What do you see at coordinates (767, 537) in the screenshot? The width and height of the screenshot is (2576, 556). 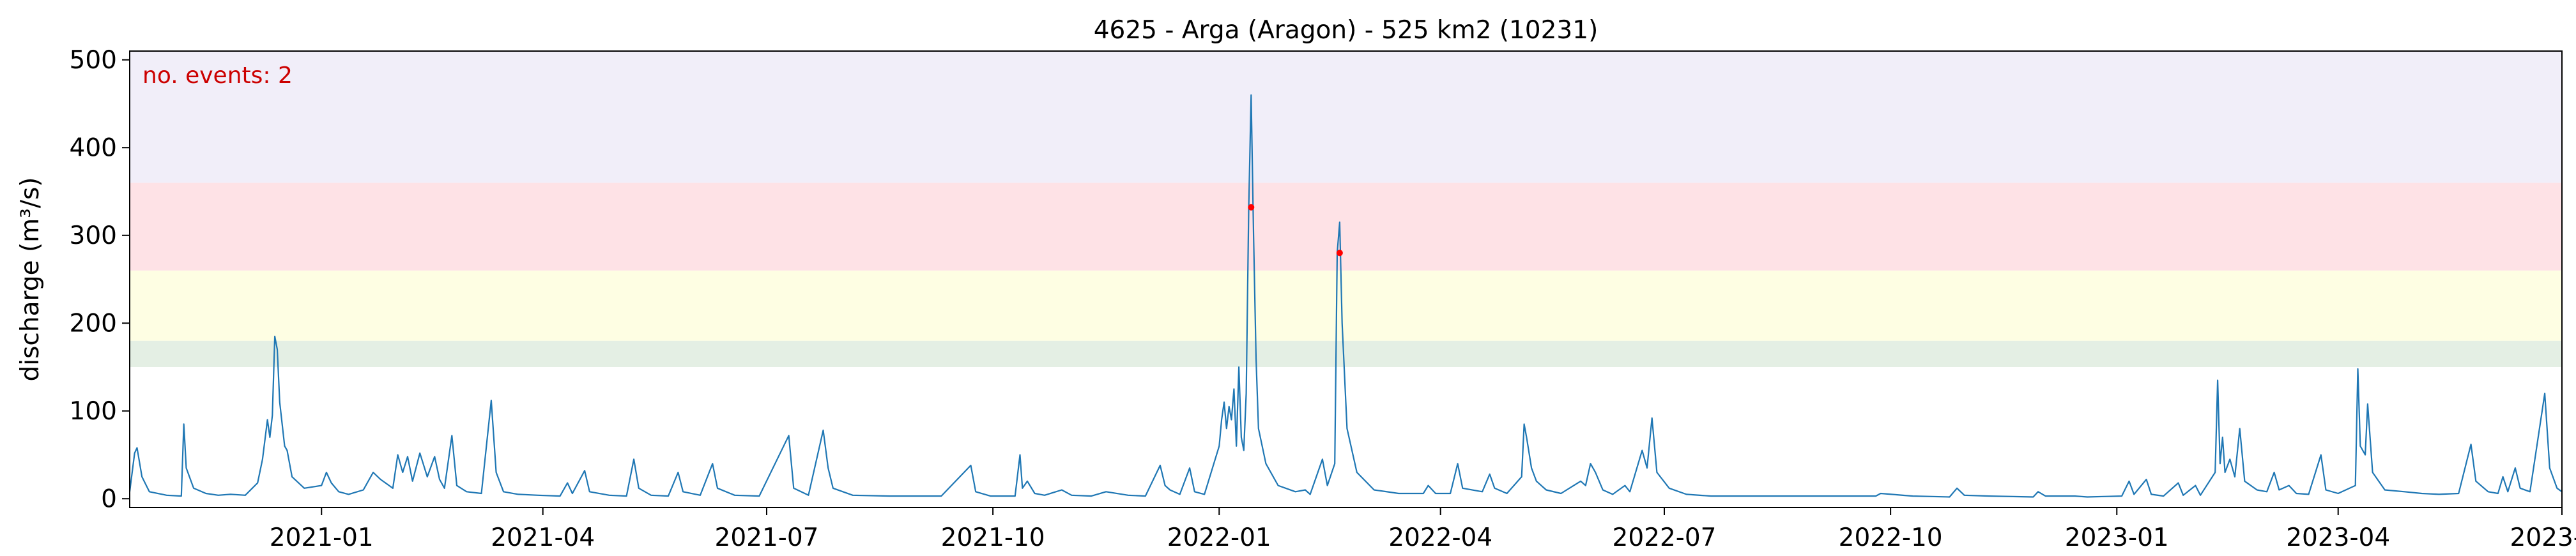 I see `x-tick-label: 2021-07` at bounding box center [767, 537].